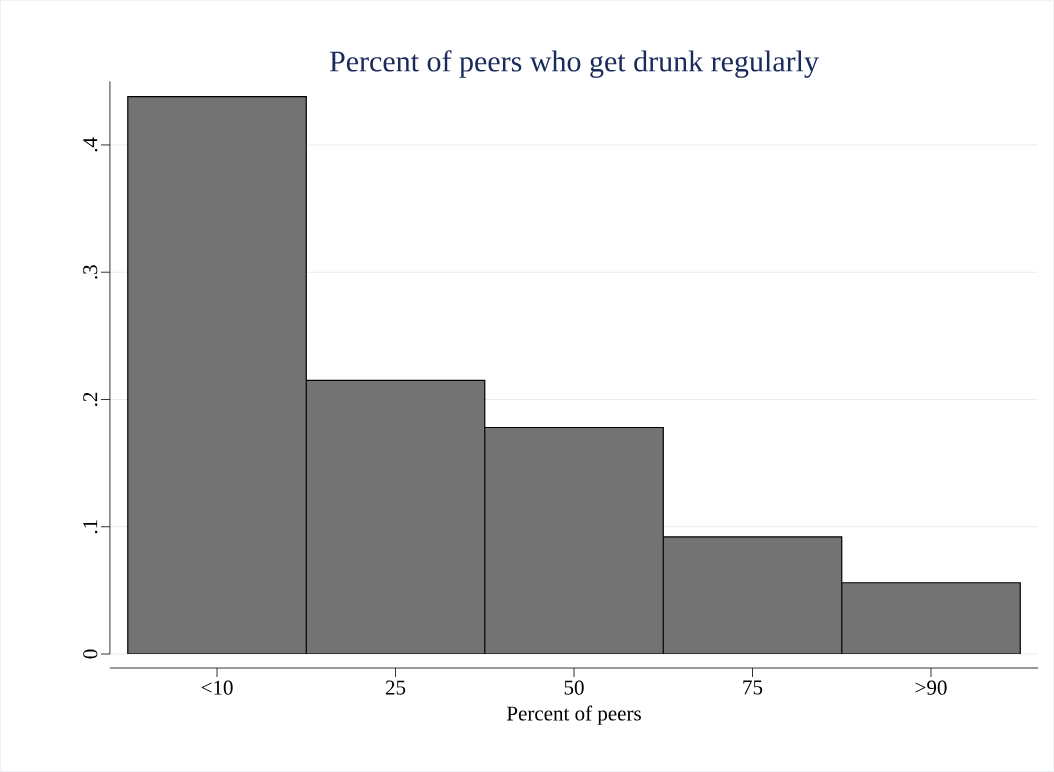  What do you see at coordinates (574, 687) in the screenshot?
I see `x-tick-label: 50` at bounding box center [574, 687].